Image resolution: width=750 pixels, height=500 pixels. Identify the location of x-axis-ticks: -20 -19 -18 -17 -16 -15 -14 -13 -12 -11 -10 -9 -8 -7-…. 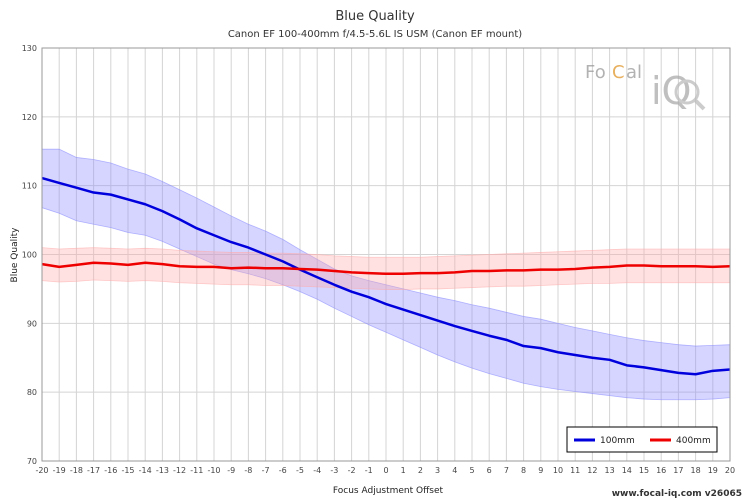
(385, 470).